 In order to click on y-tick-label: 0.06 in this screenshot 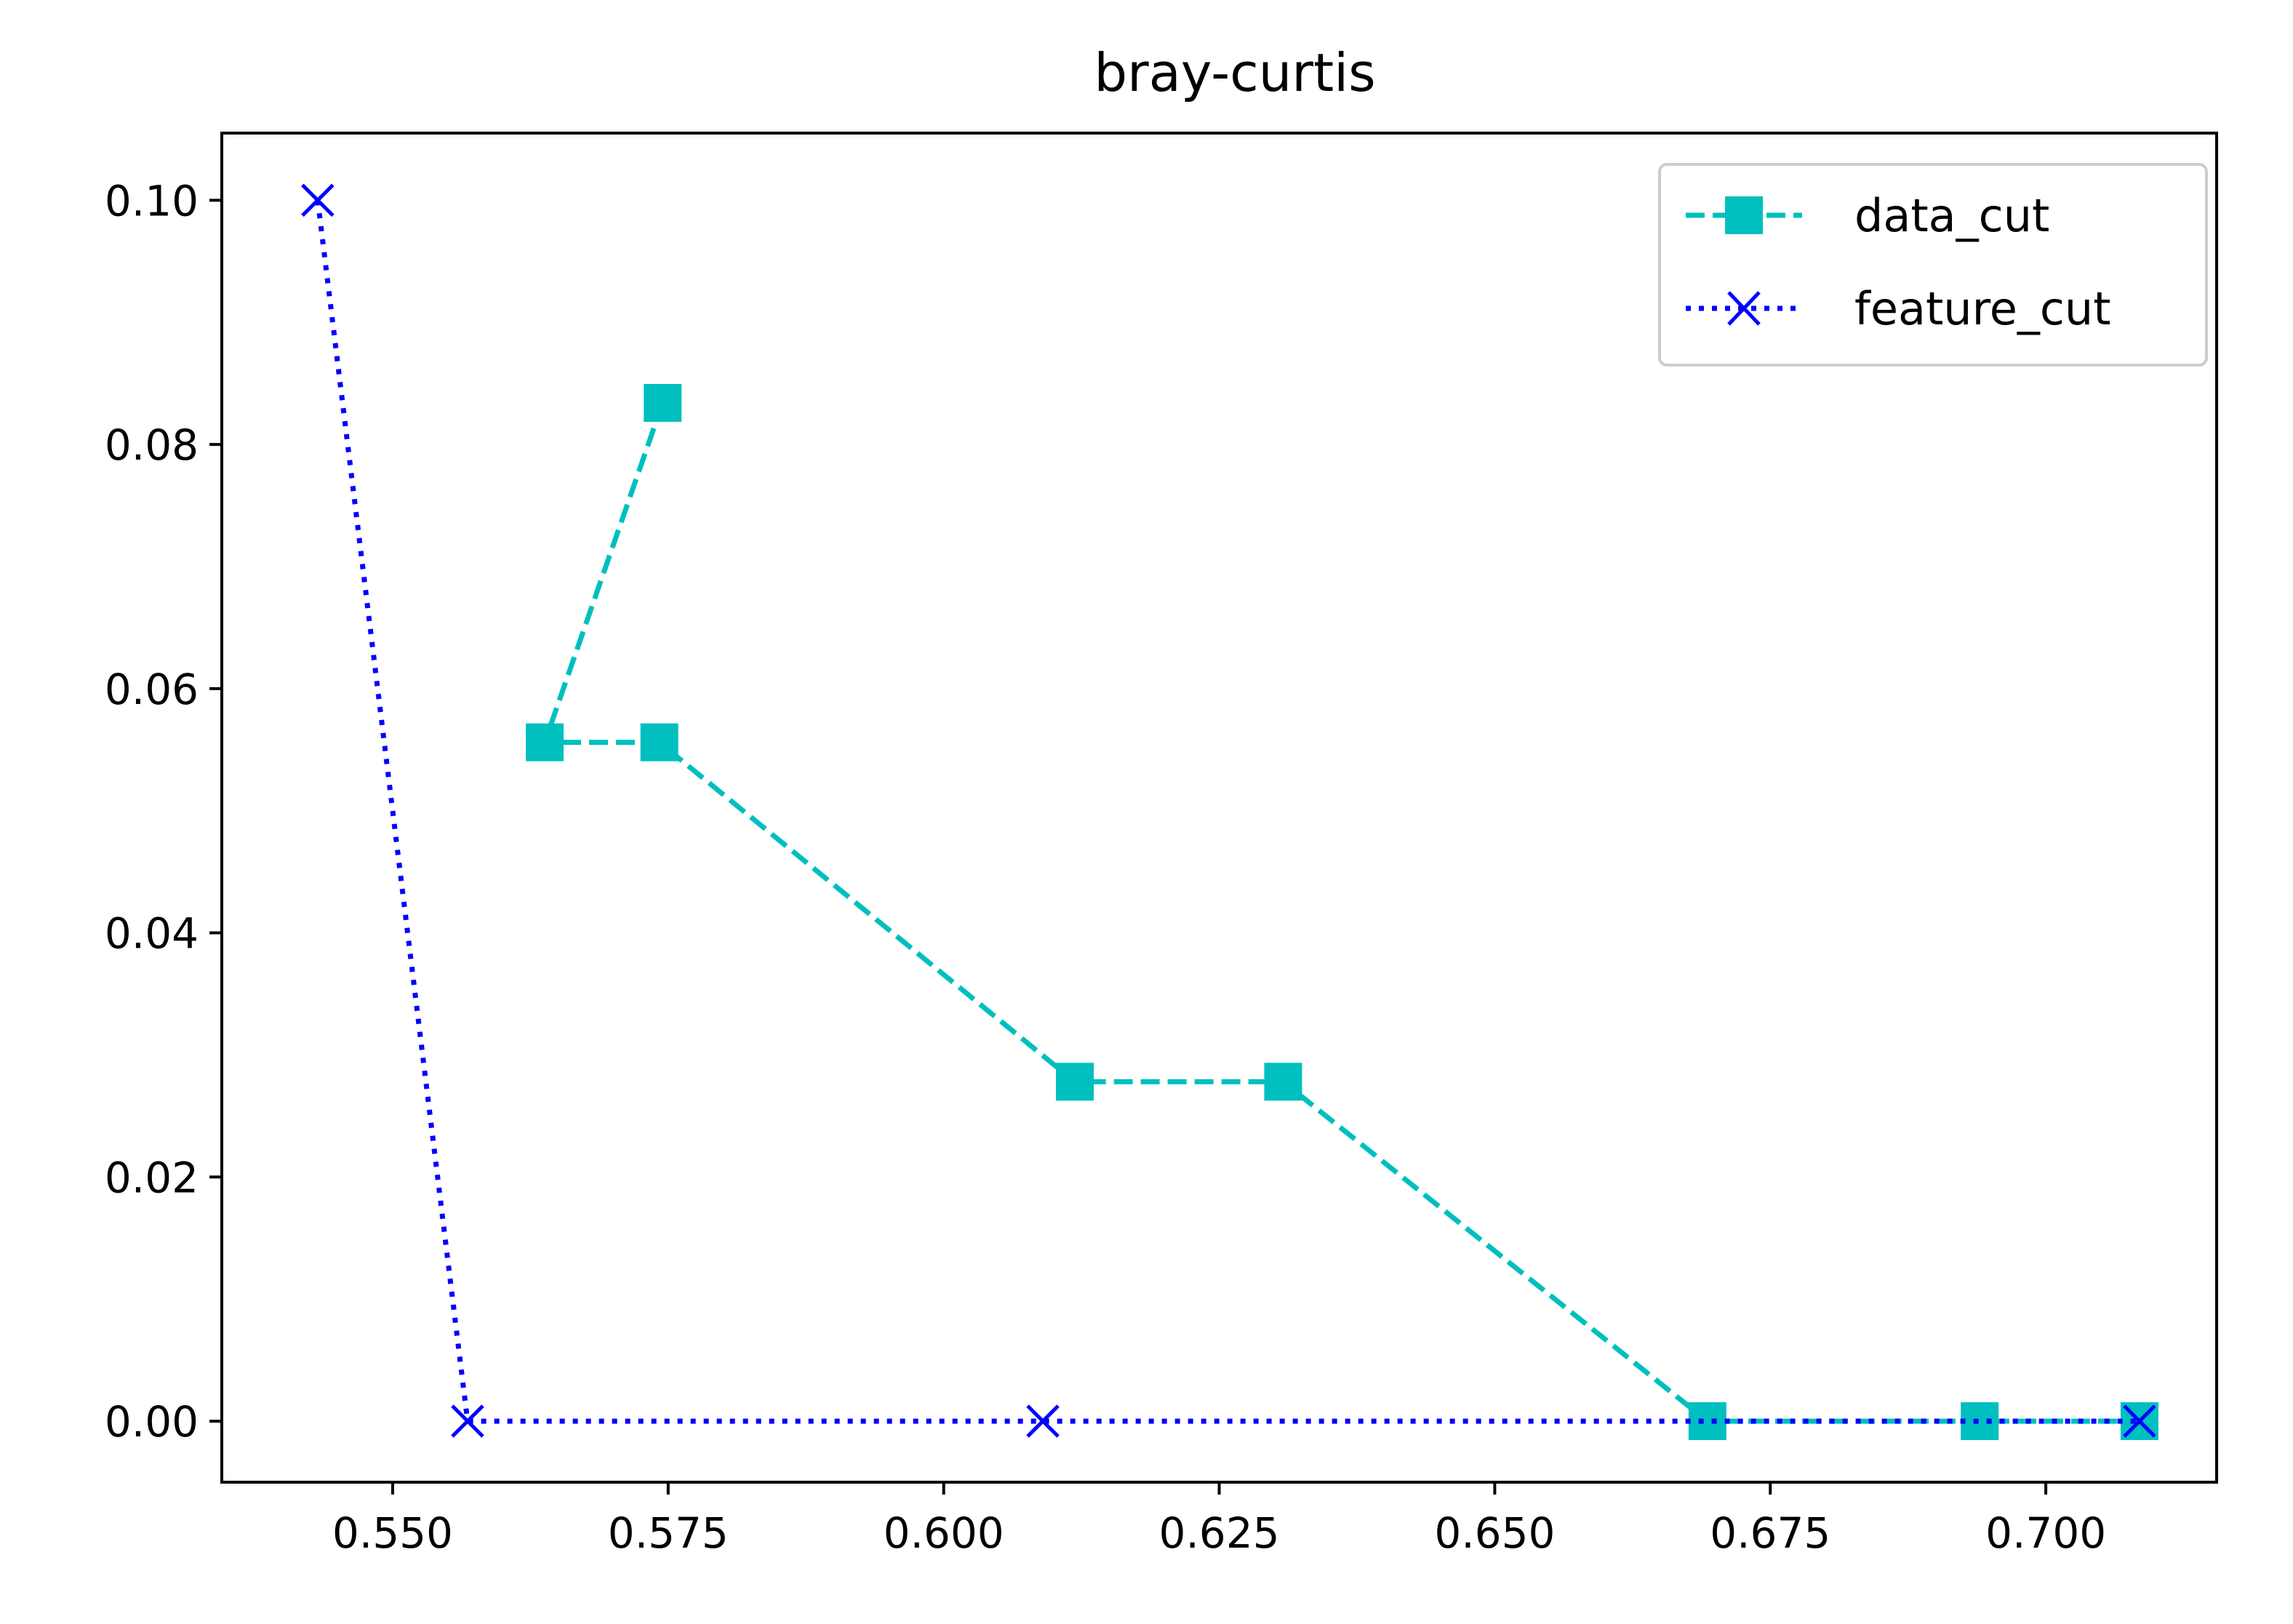, I will do `click(152, 689)`.